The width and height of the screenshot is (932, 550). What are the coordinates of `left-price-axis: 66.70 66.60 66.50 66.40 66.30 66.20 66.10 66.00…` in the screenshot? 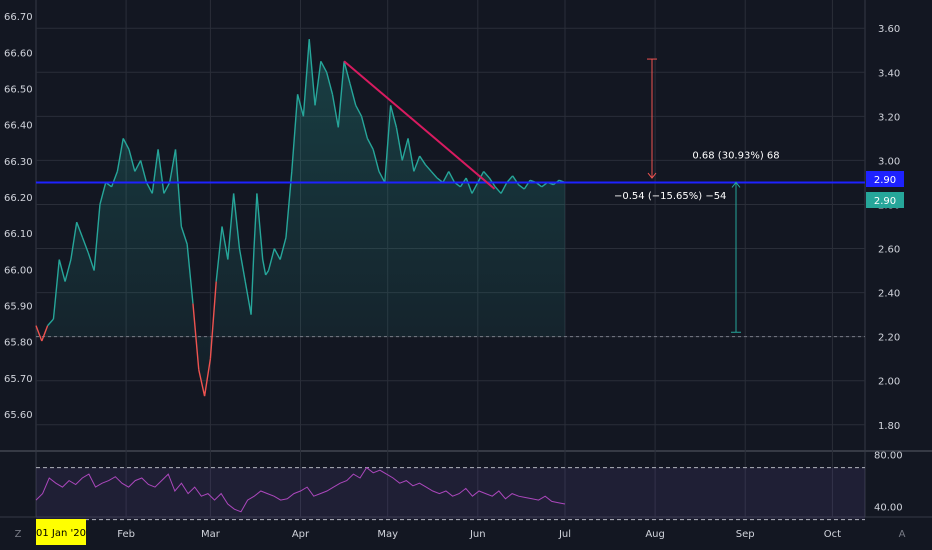 It's located at (18, 216).